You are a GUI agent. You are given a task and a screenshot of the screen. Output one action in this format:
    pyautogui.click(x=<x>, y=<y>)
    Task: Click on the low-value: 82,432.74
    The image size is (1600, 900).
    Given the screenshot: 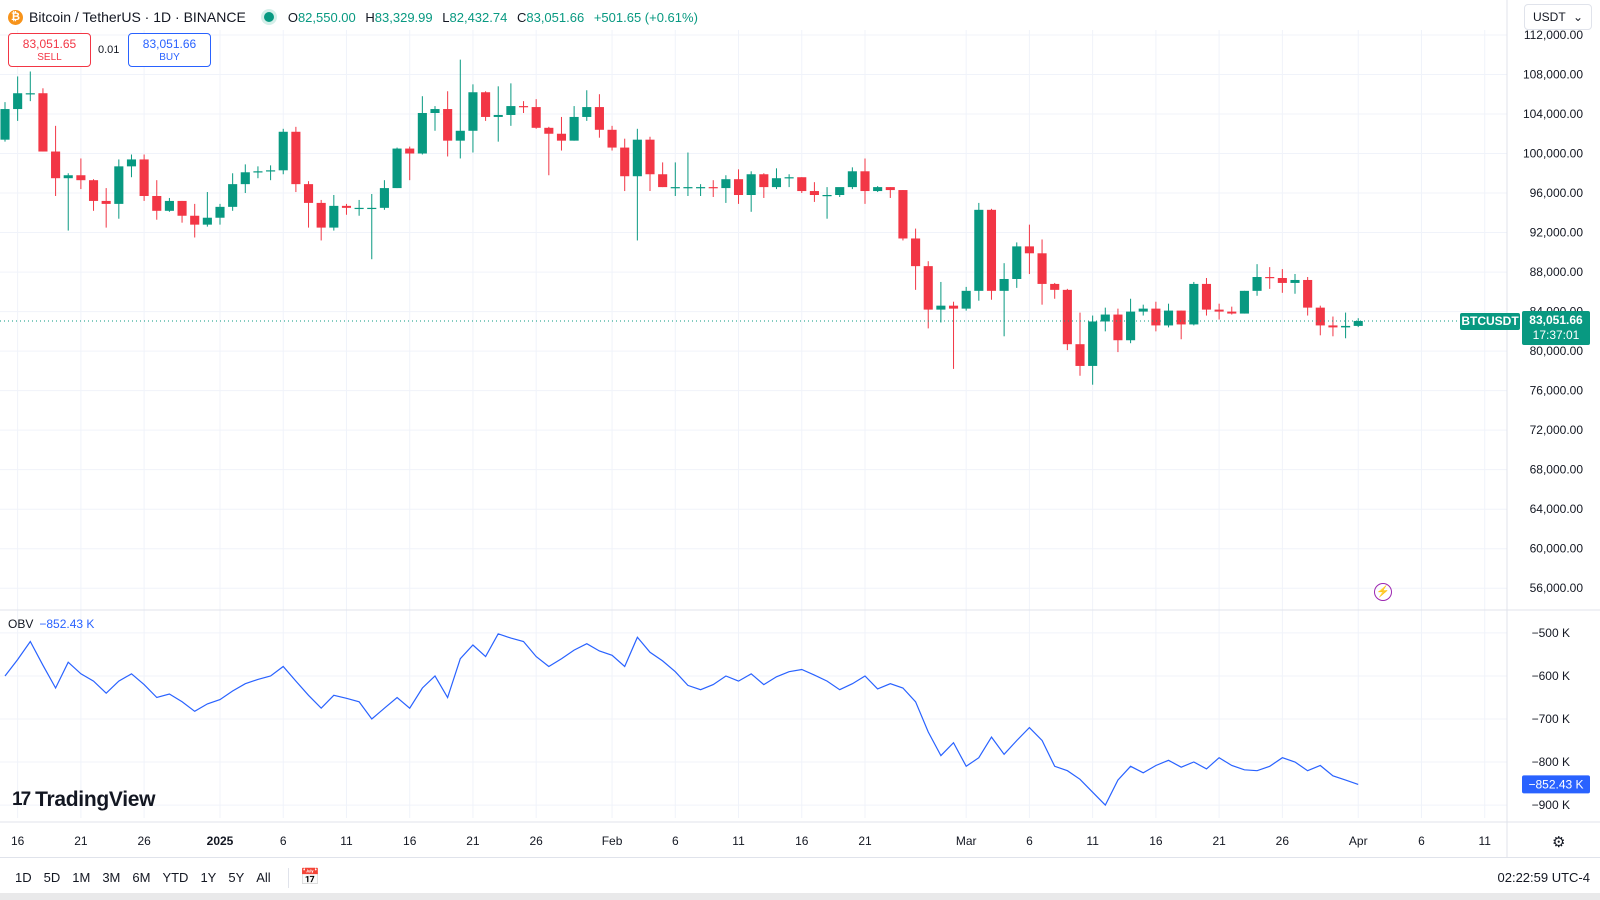 What is the action you would take?
    pyautogui.click(x=478, y=17)
    